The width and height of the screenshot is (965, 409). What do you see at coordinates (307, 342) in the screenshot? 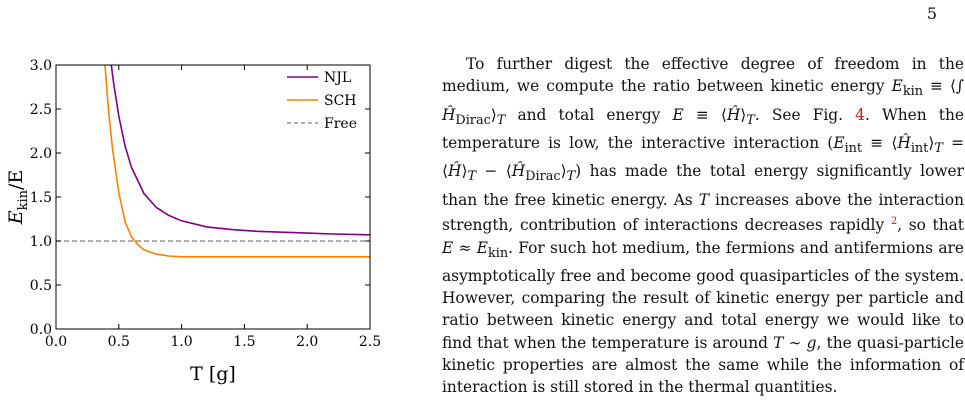
I see `x-tick-label: 2.0` at bounding box center [307, 342].